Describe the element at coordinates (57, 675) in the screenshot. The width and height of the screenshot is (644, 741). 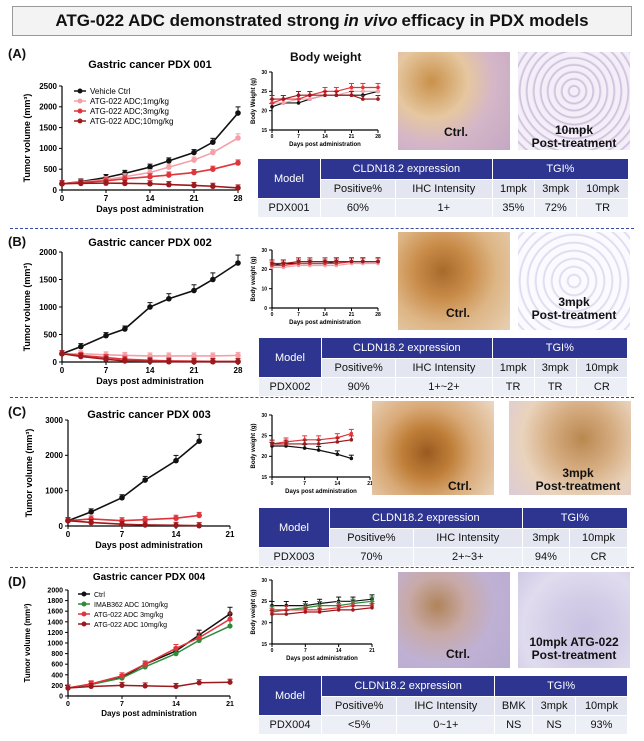
I see `y-tick-label: 400` at that location.